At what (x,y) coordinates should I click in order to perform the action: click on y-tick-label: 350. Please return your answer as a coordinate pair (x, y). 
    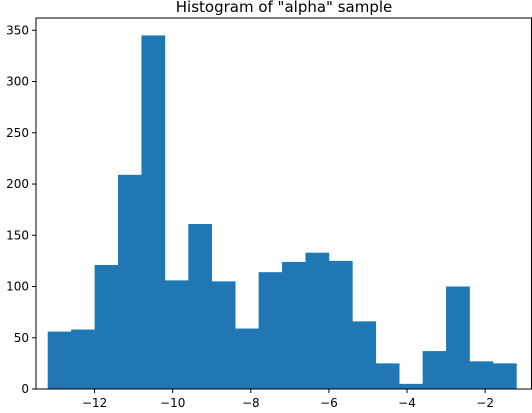
    Looking at the image, I should click on (17, 30).